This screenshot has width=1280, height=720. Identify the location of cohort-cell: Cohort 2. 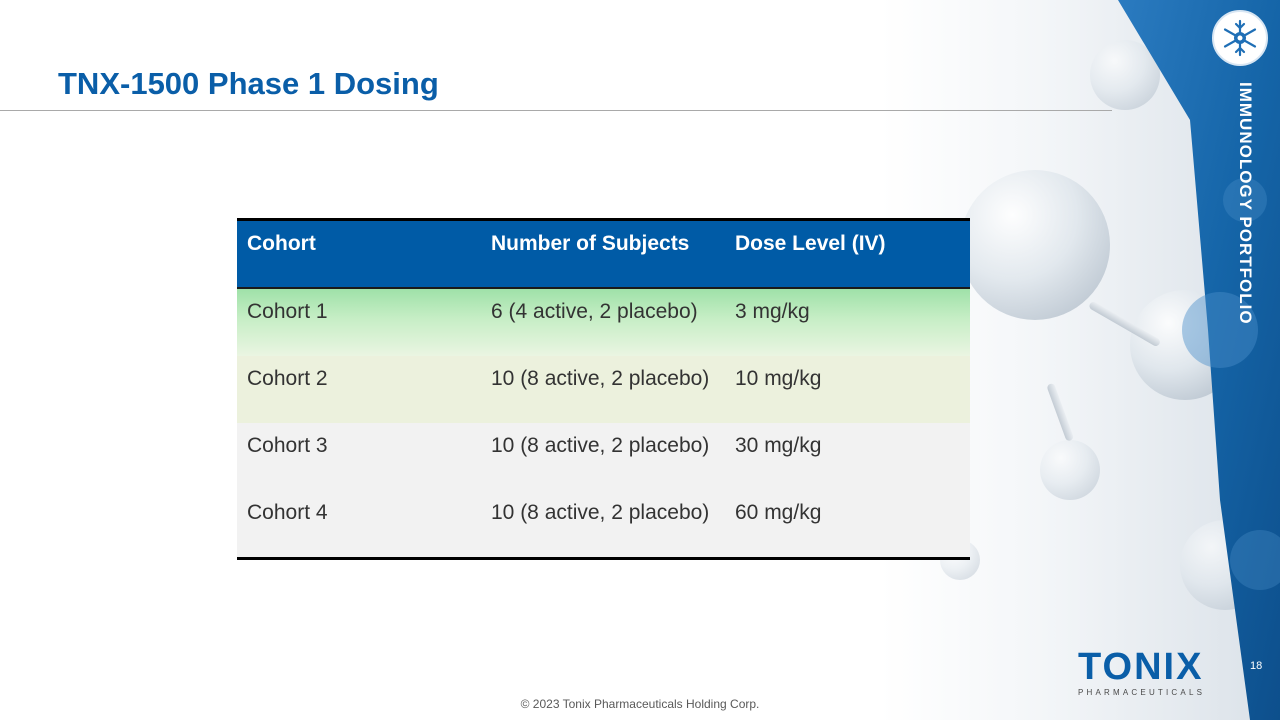
(359, 389).